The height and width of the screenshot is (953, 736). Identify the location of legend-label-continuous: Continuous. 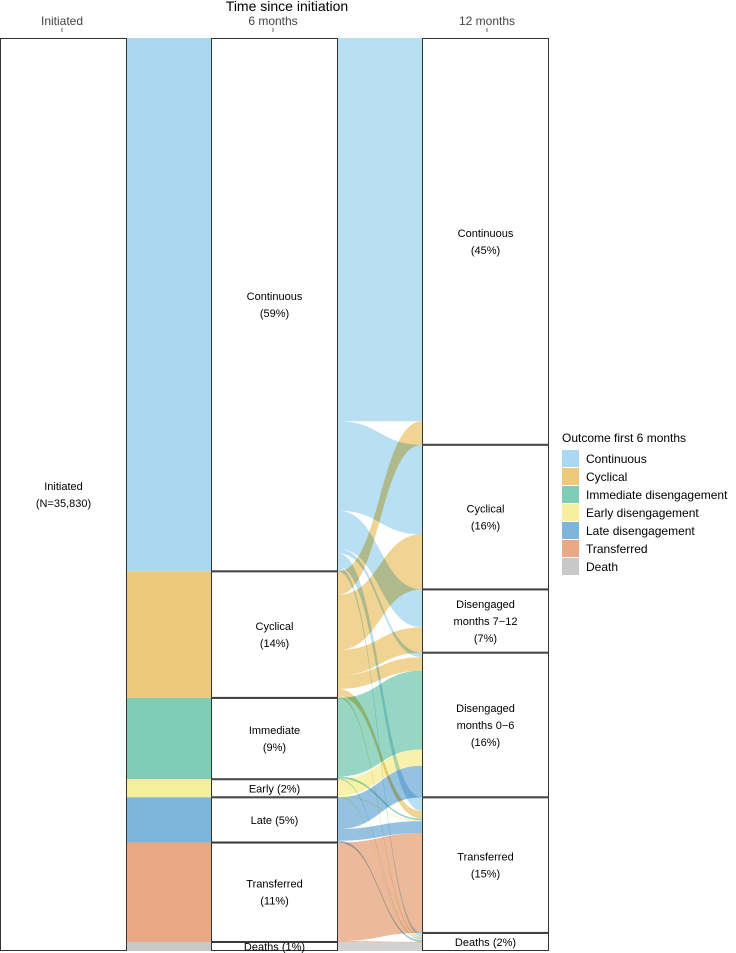
(616, 459).